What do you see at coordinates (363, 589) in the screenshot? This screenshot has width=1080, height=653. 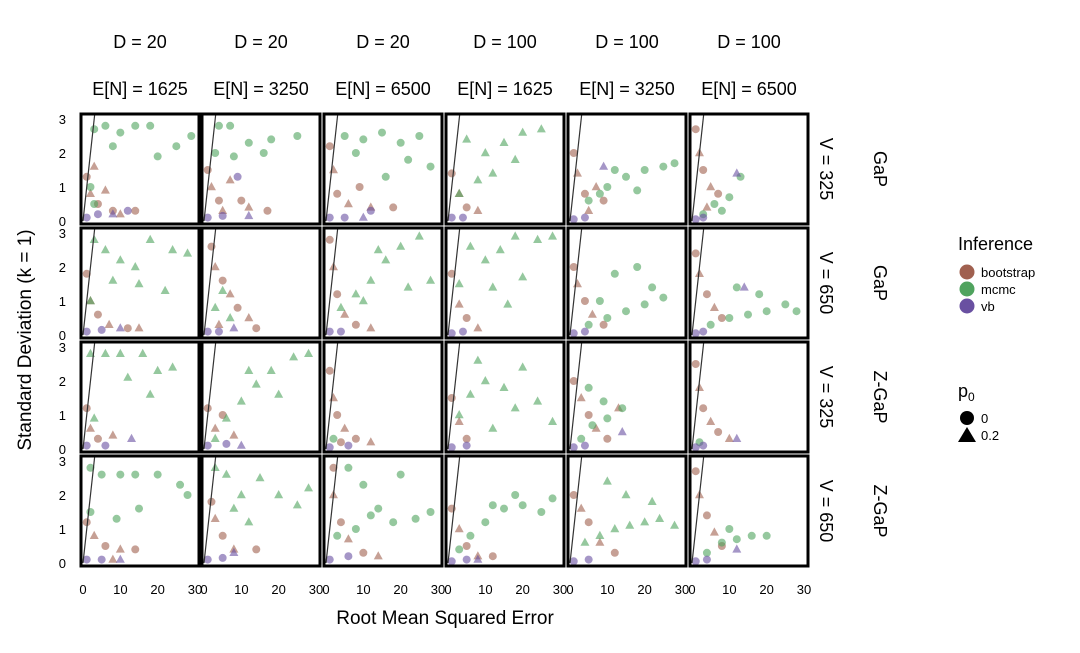 I see `x-tick-label: 10` at bounding box center [363, 589].